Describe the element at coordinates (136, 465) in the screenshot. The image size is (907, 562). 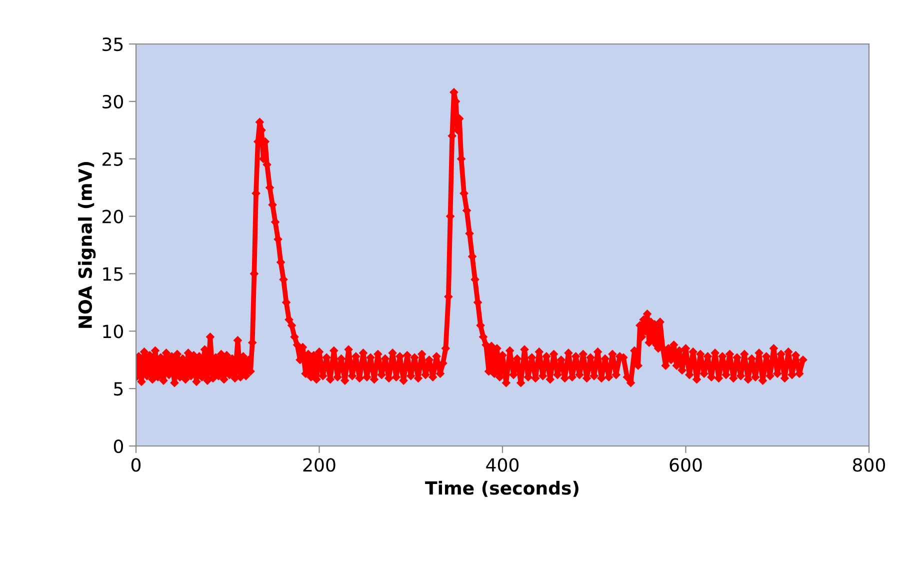
I see `x-tick-label: 0` at that location.